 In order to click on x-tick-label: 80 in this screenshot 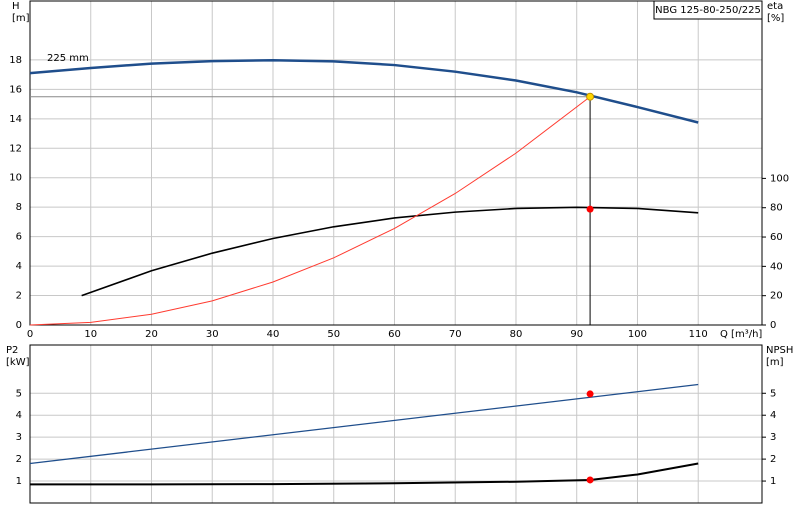, I will do `click(516, 334)`.